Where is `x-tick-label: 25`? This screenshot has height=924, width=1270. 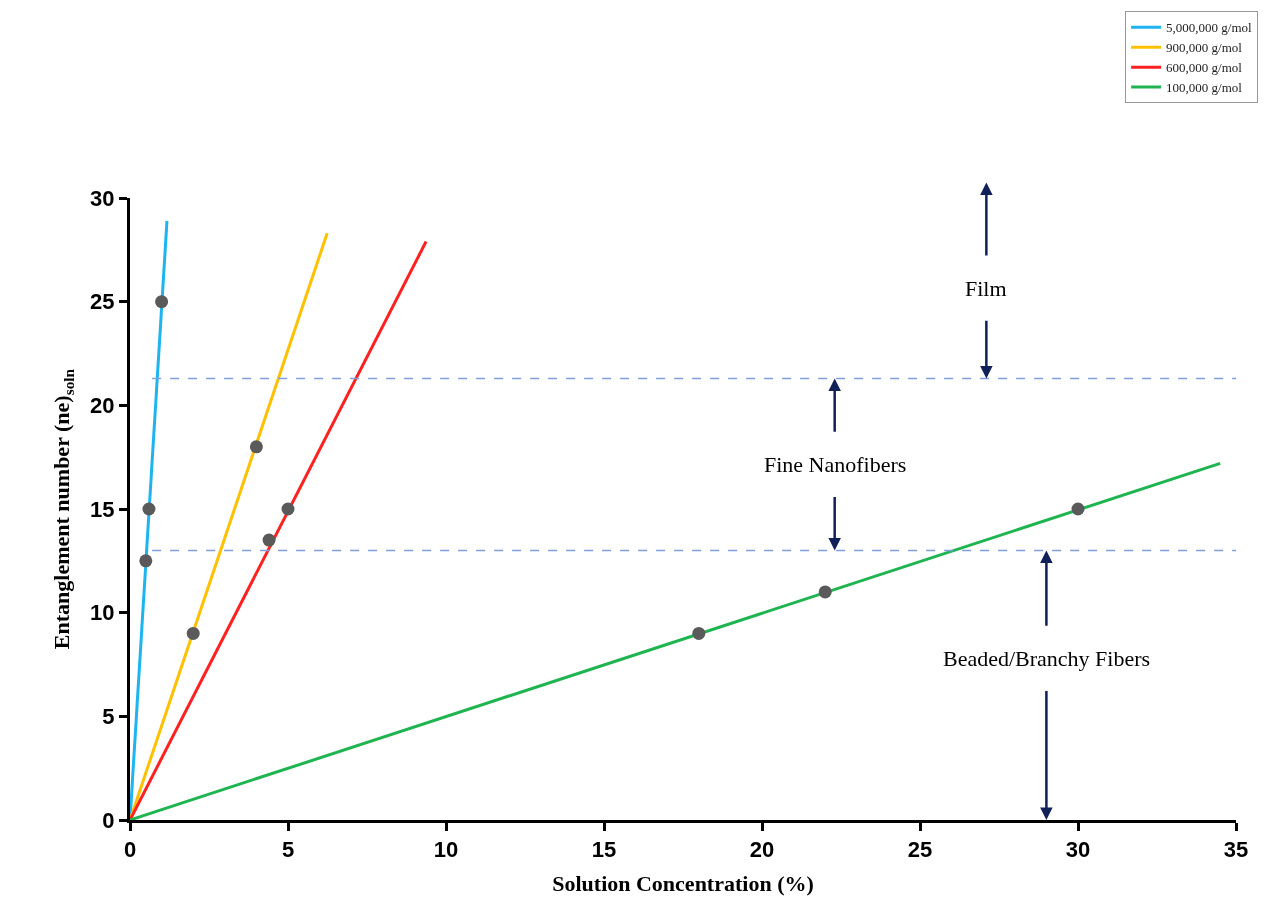 x-tick-label: 25 is located at coordinates (920, 850).